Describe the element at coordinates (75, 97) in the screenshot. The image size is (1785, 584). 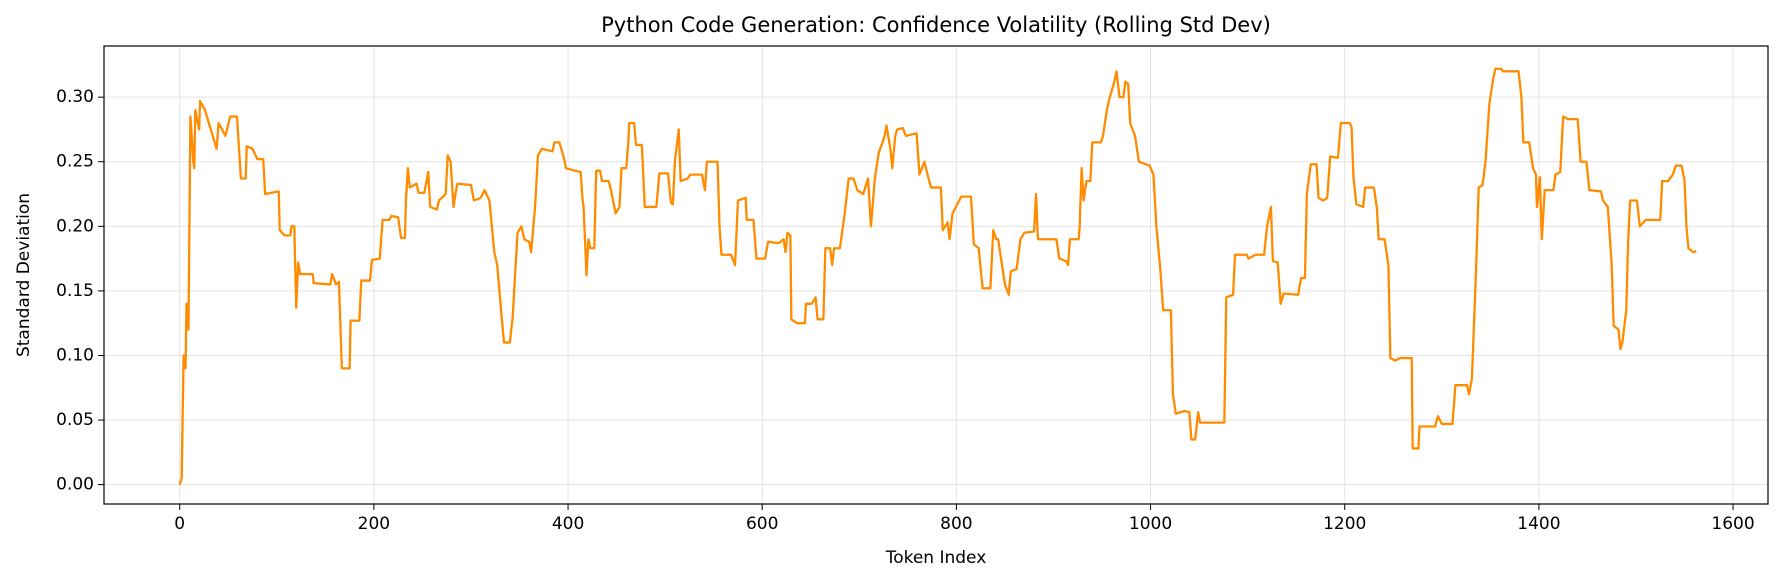
I see `y-tick-label: 0.30` at that location.